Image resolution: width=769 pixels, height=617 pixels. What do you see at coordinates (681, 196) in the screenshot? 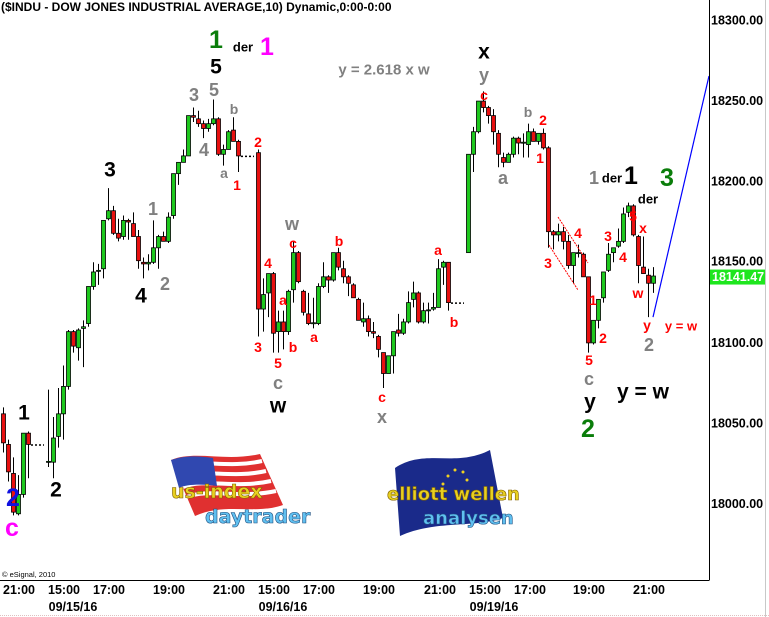
I see `projection-trendline` at bounding box center [681, 196].